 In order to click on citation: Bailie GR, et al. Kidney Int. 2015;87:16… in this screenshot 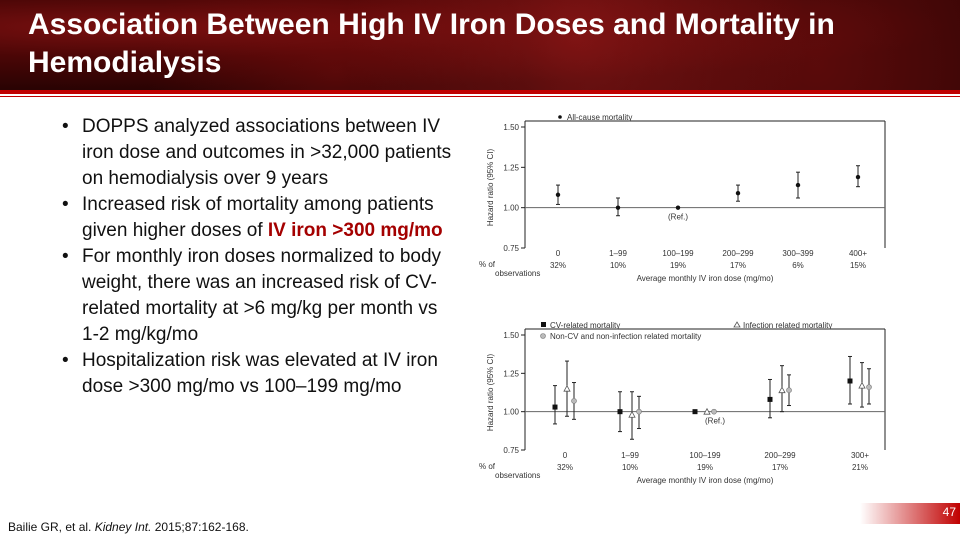, I will do `click(128, 527)`.